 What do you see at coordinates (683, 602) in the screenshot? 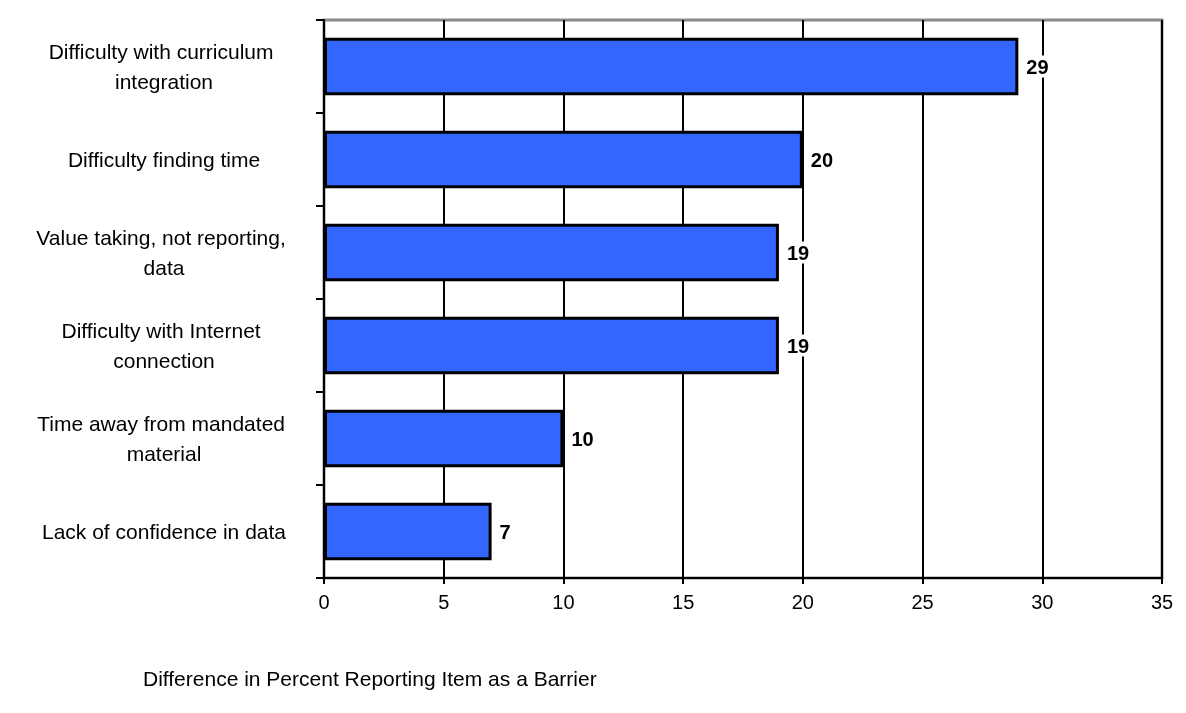
I see `x-tick-label: 15` at bounding box center [683, 602].